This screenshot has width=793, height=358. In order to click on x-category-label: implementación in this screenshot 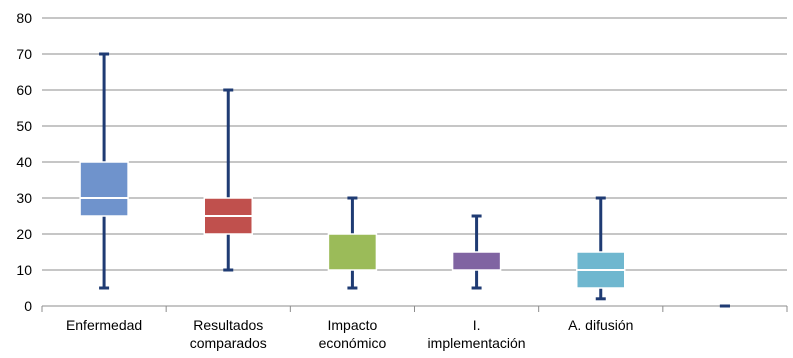, I will do `click(477, 343)`.